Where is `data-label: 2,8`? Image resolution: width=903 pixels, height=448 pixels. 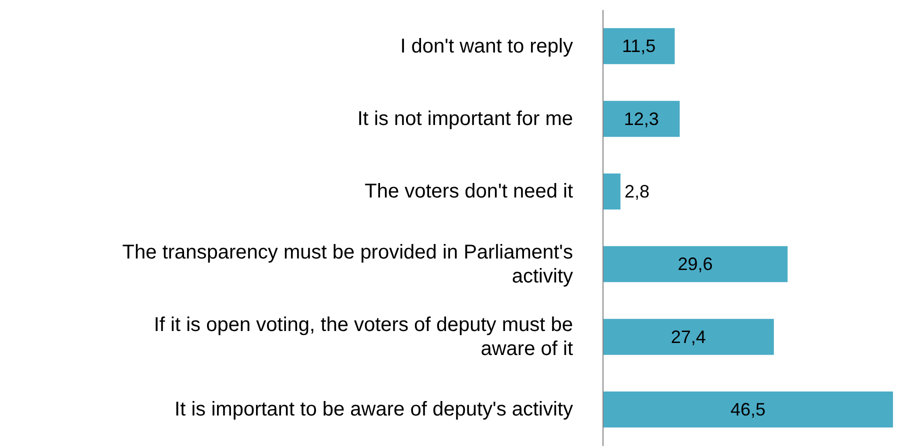
data-label: 2,8 is located at coordinates (637, 192).